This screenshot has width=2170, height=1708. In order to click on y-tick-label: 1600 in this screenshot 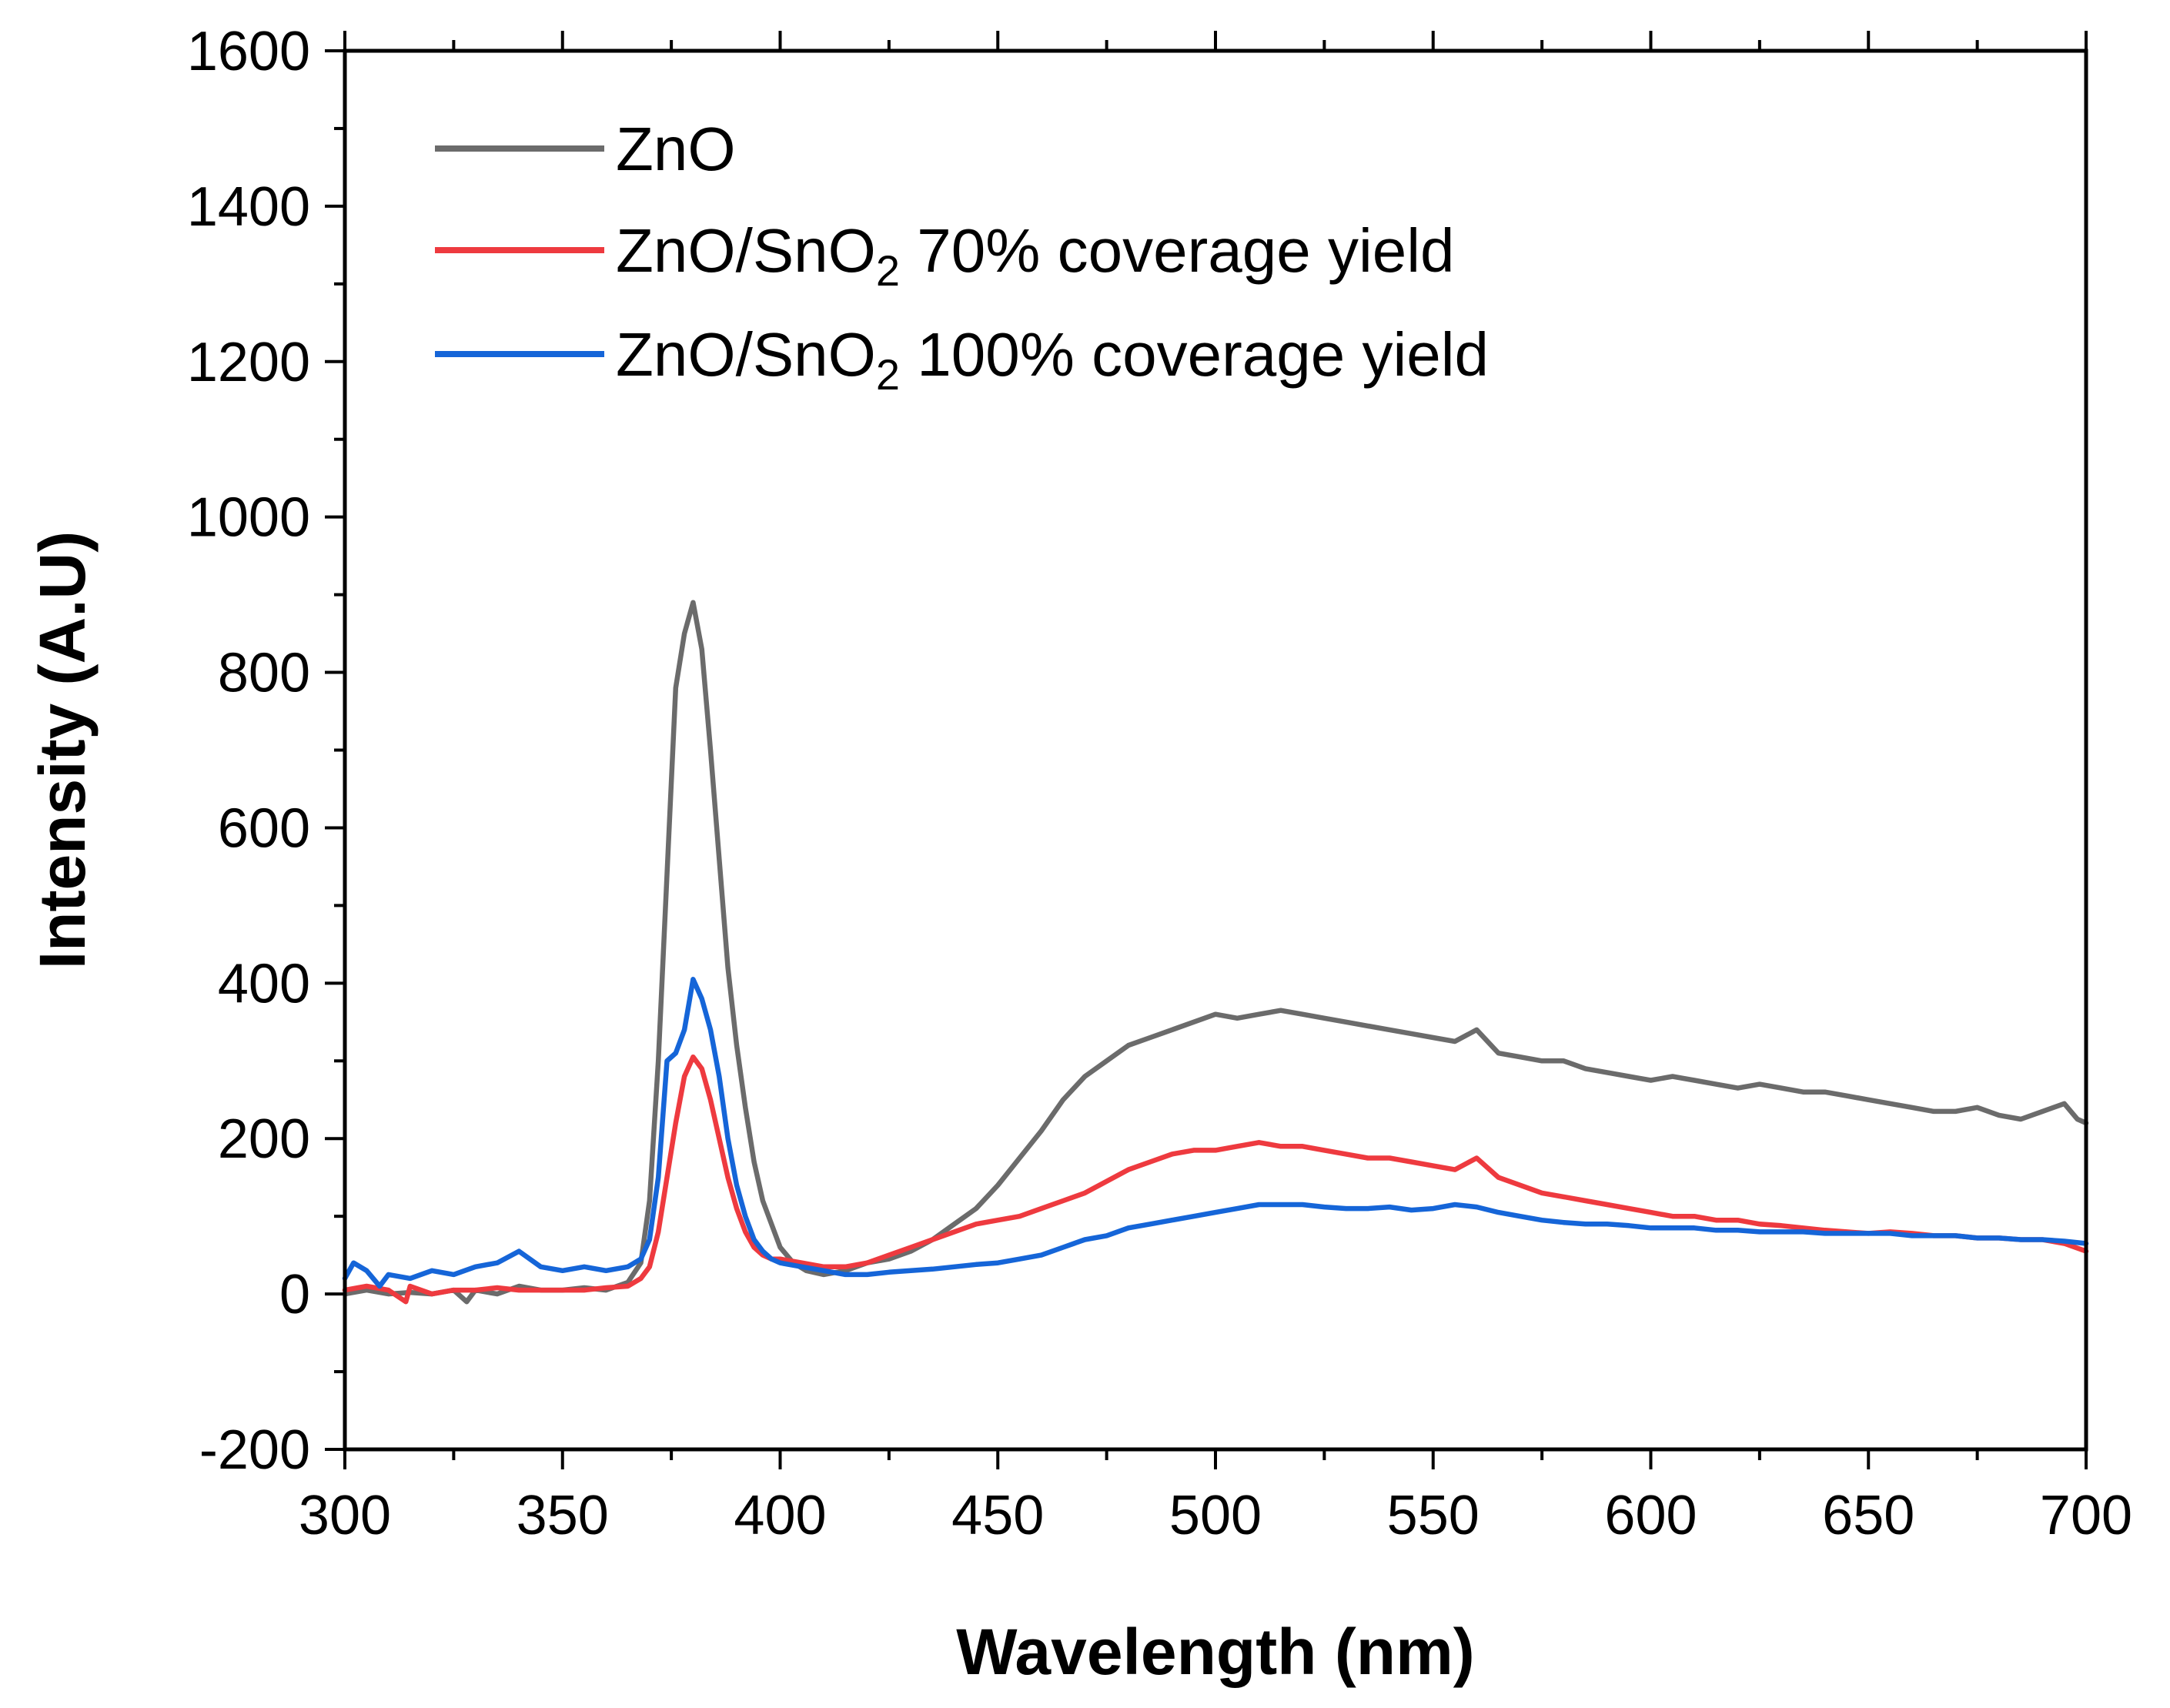, I will do `click(248, 51)`.